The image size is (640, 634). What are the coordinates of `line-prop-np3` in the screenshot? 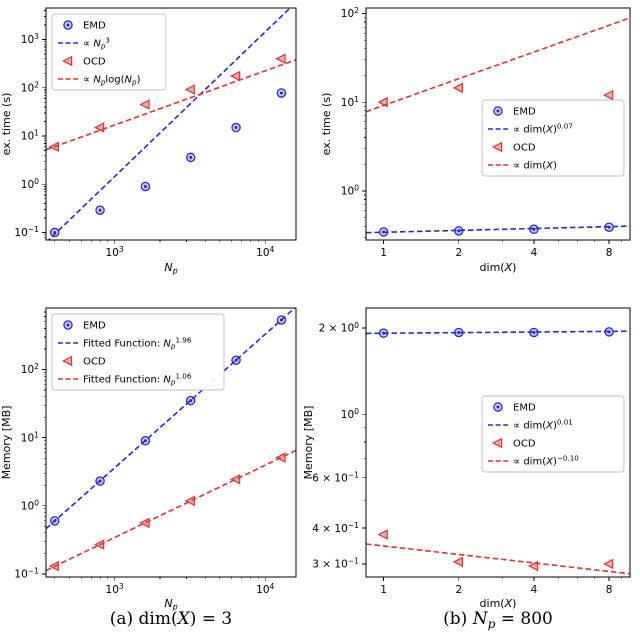 It's located at (169, 124).